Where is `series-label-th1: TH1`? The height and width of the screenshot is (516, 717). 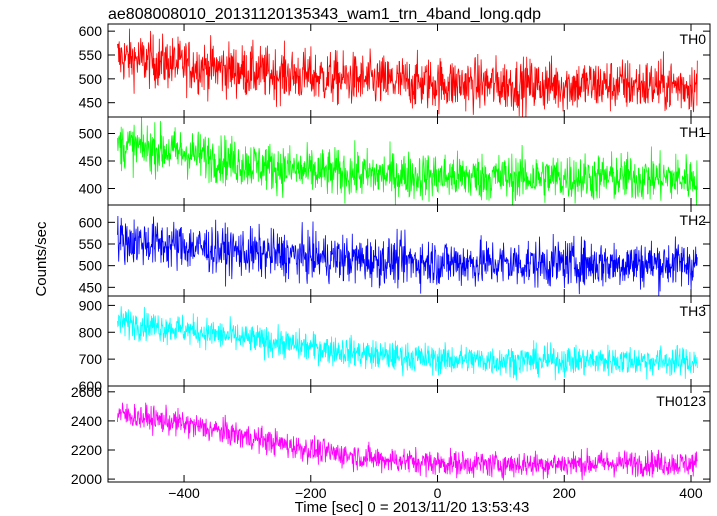 series-label-th1: TH1 is located at coordinates (693, 132).